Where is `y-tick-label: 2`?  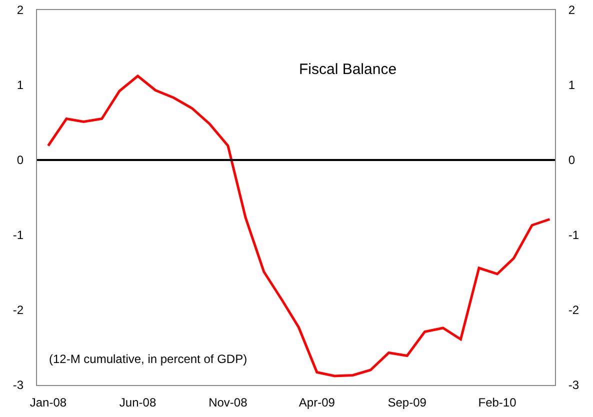
y-tick-label: 2 is located at coordinates (20, 10).